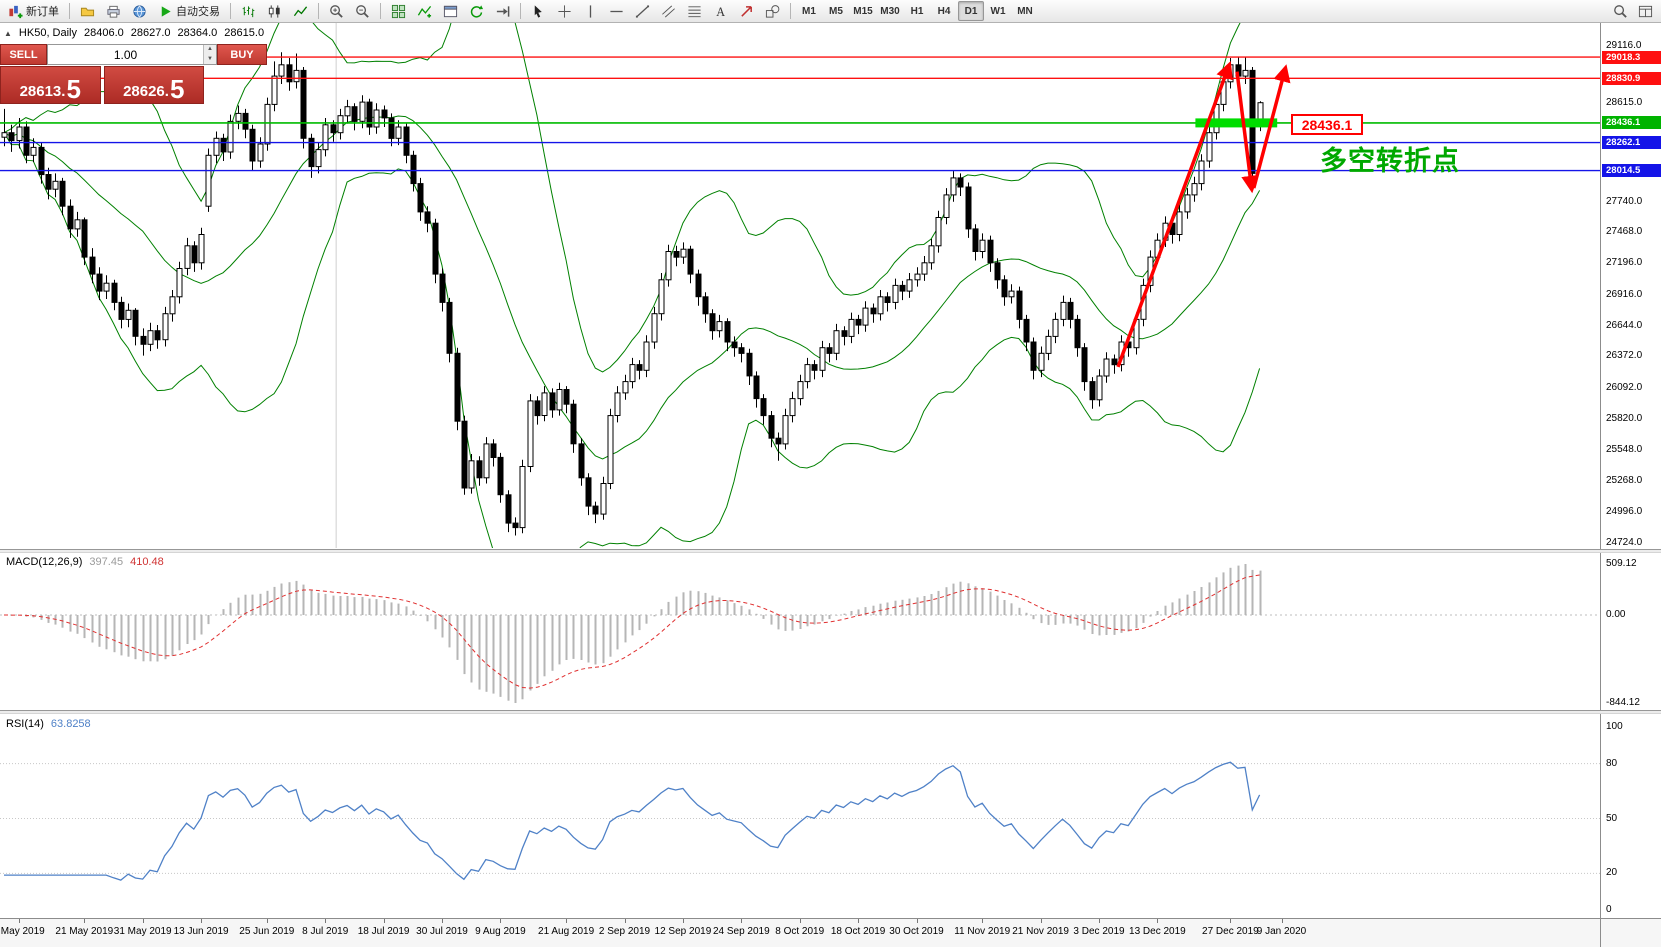 This screenshot has width=1661, height=947. Describe the element at coordinates (476, 11) in the screenshot. I see `auto-scroll-button` at that location.